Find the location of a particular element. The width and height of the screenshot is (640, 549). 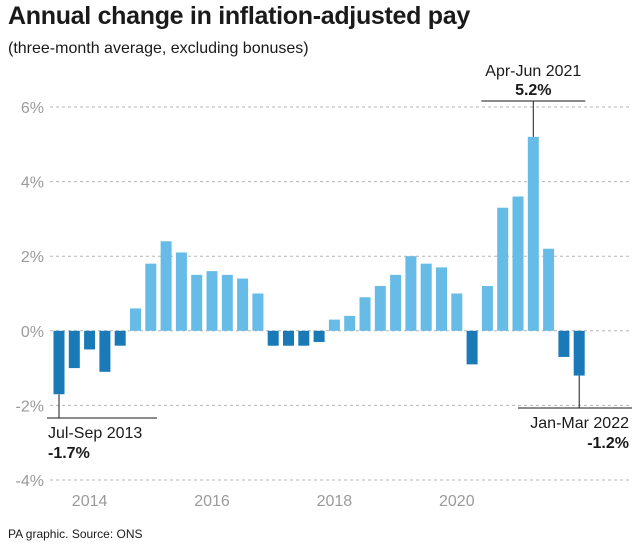

y-tick-label: -4% is located at coordinates (30, 481).